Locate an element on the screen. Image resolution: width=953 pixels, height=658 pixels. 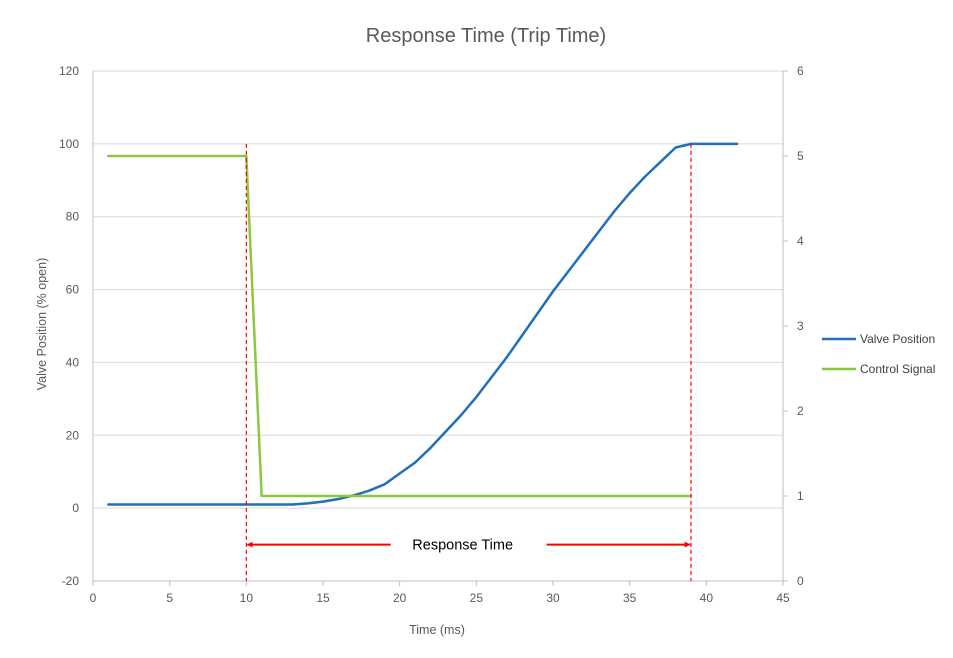
x-tick-label: 40 is located at coordinates (707, 598).